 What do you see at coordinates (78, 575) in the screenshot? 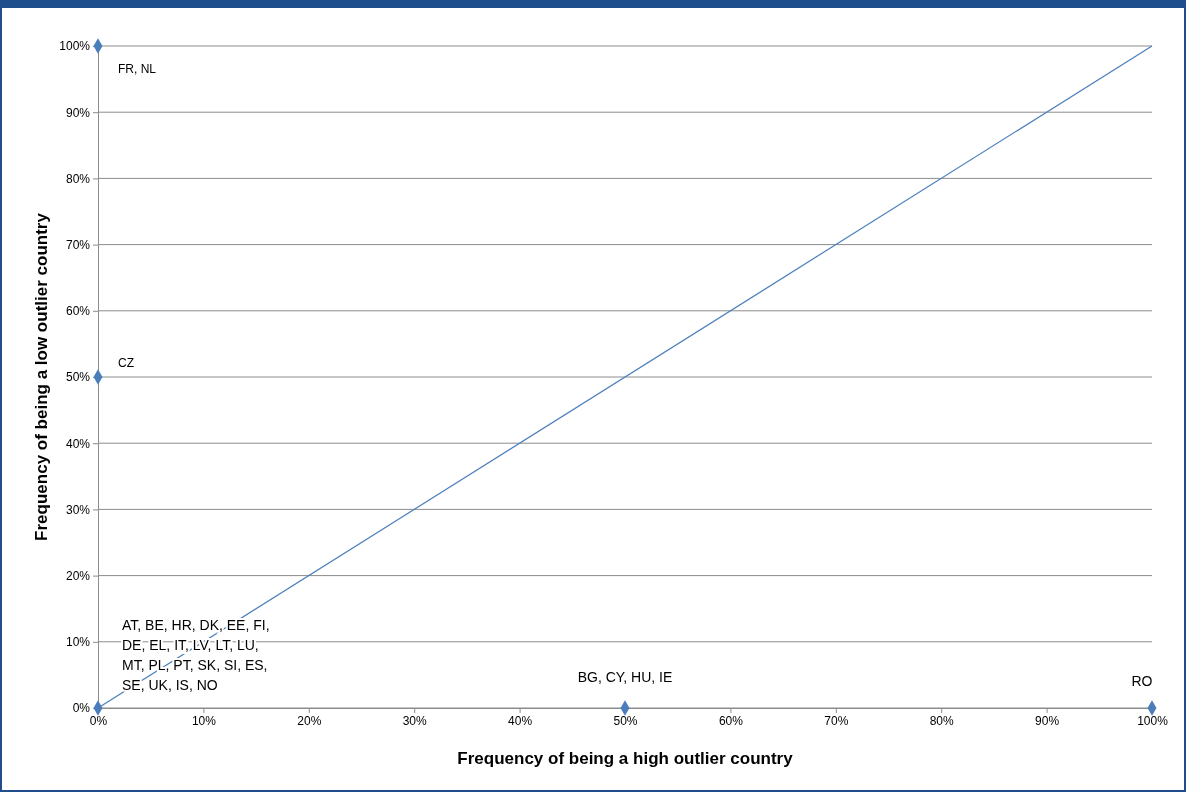
I see `y-tick-label: 20%` at bounding box center [78, 575].